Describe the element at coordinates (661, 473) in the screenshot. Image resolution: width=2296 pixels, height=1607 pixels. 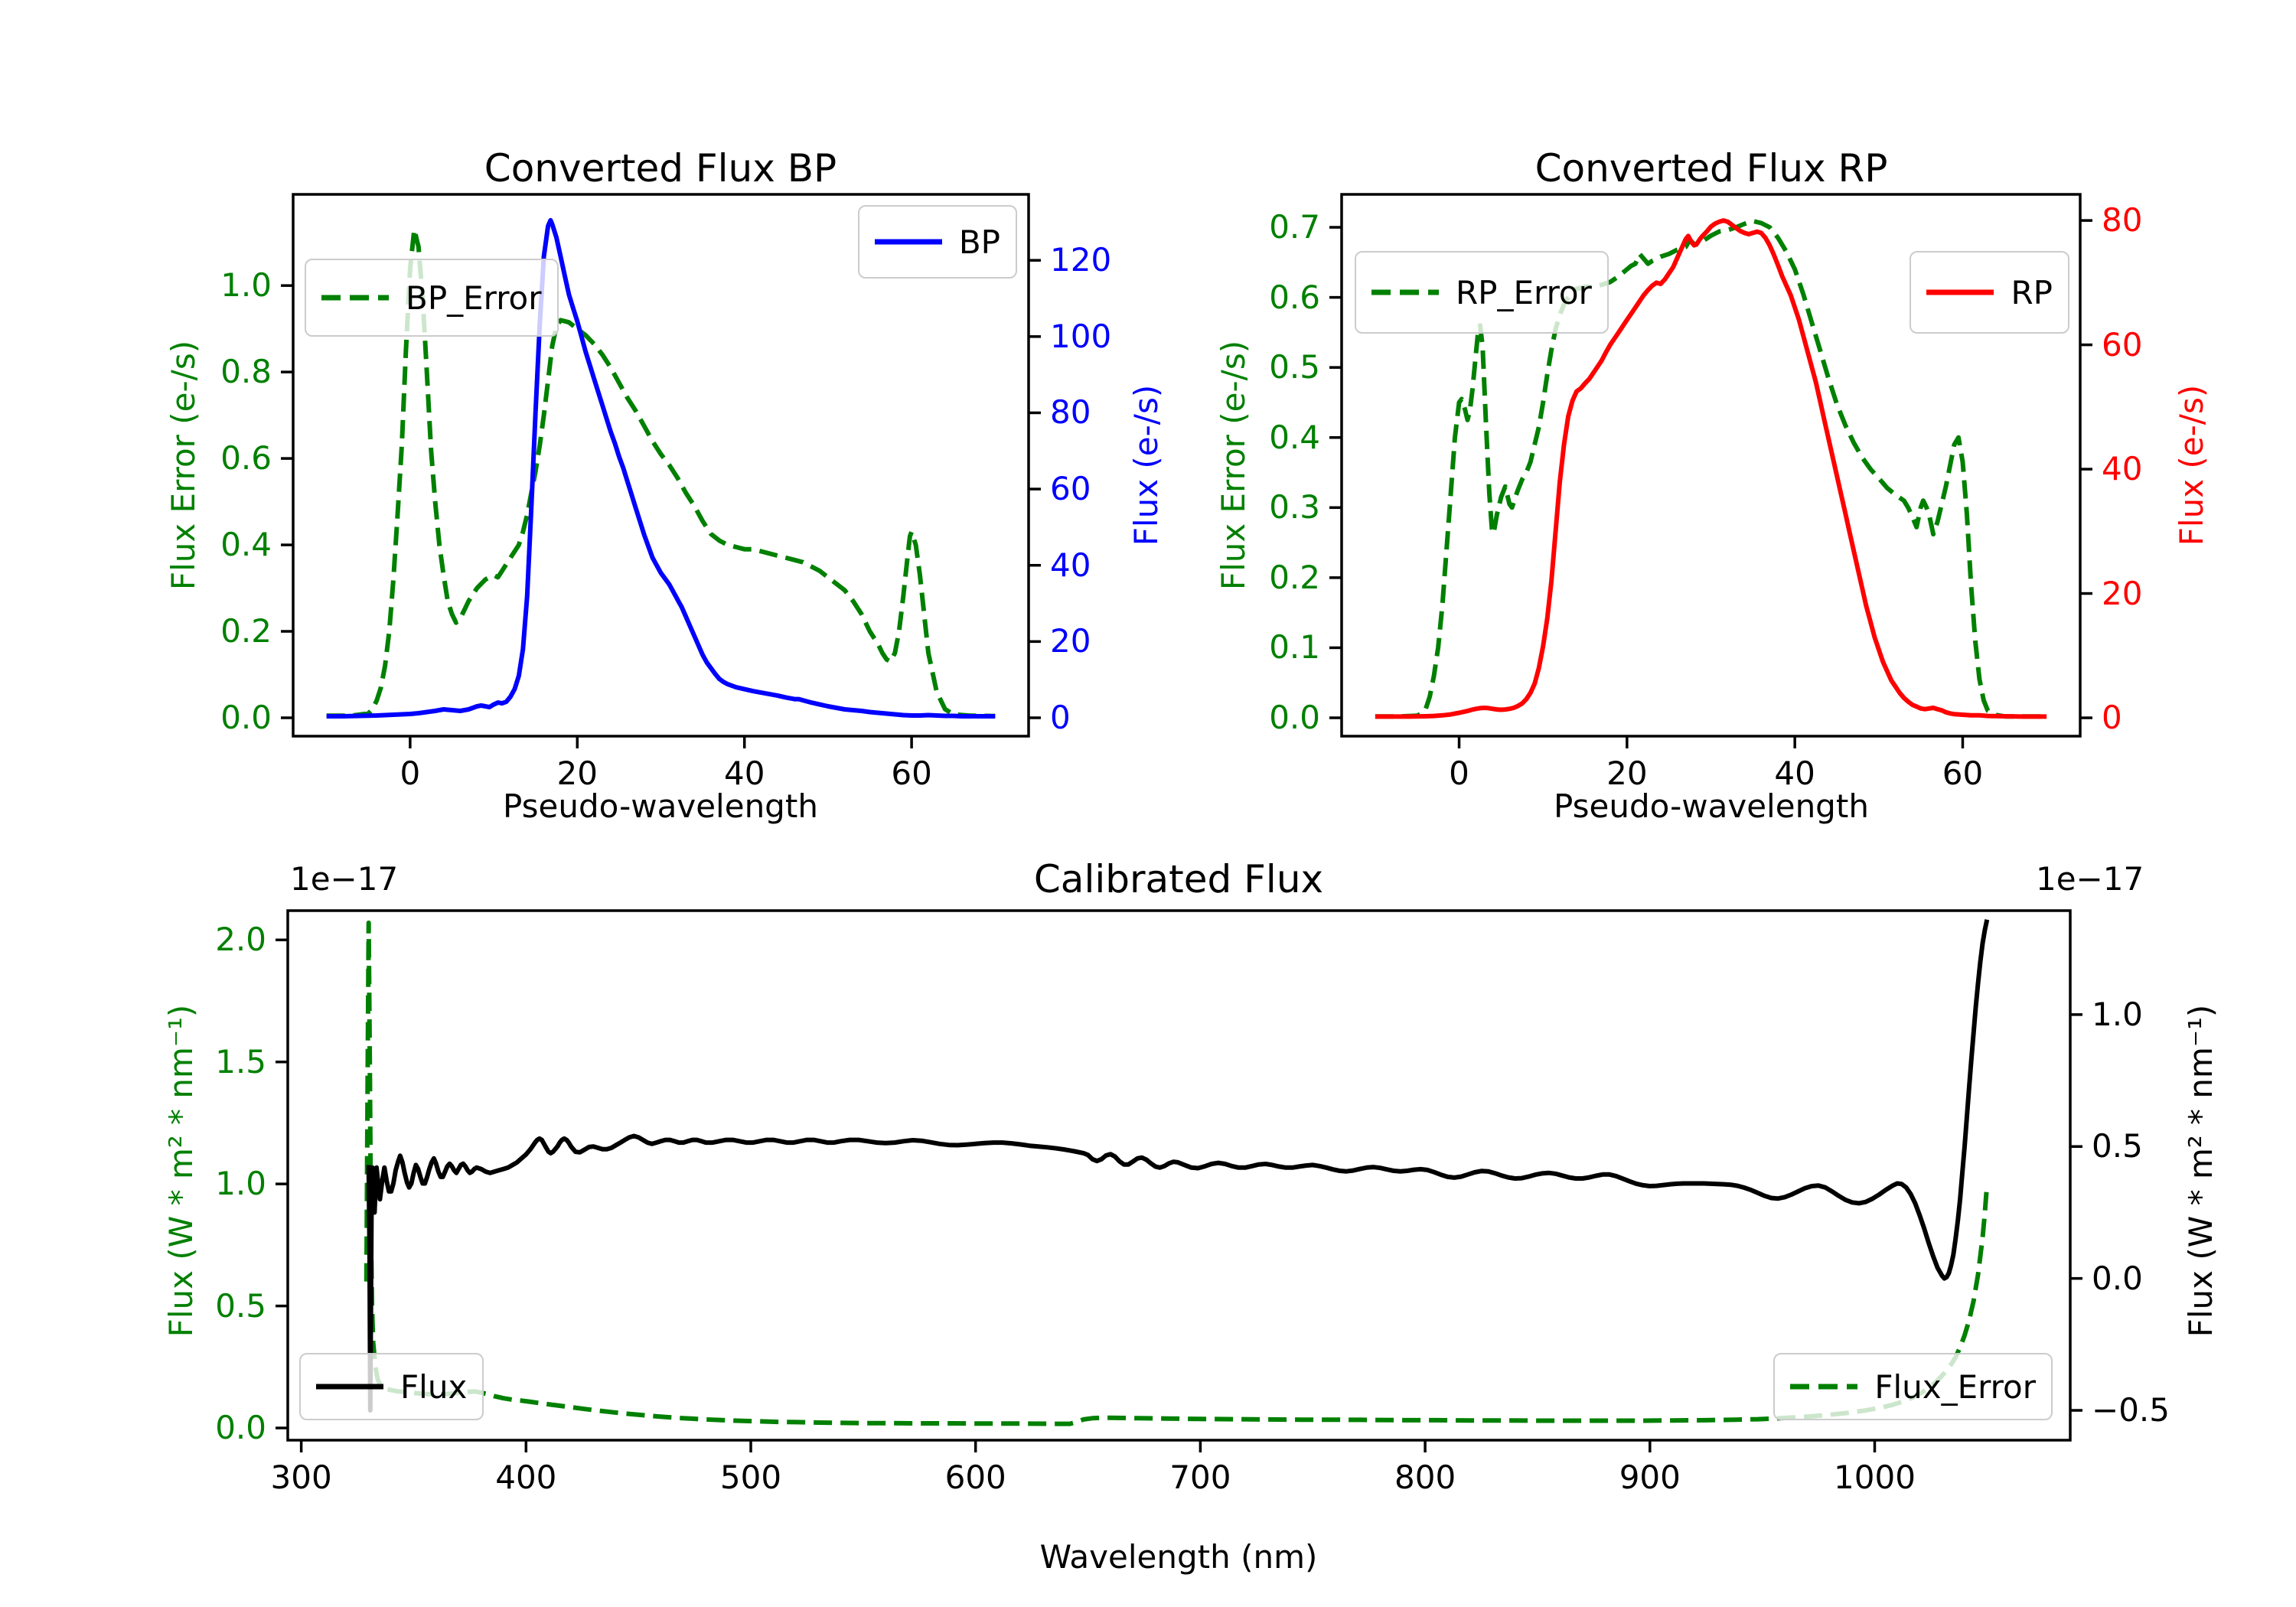
I see `bp-error-curve` at that location.